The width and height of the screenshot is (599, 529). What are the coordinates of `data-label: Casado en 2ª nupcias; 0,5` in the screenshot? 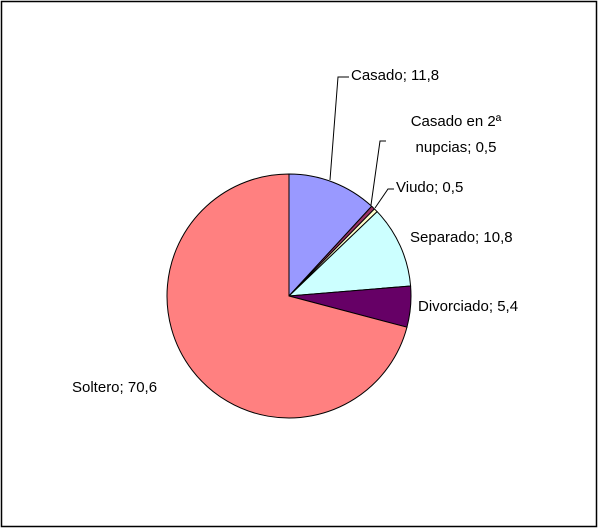 It's located at (456, 134).